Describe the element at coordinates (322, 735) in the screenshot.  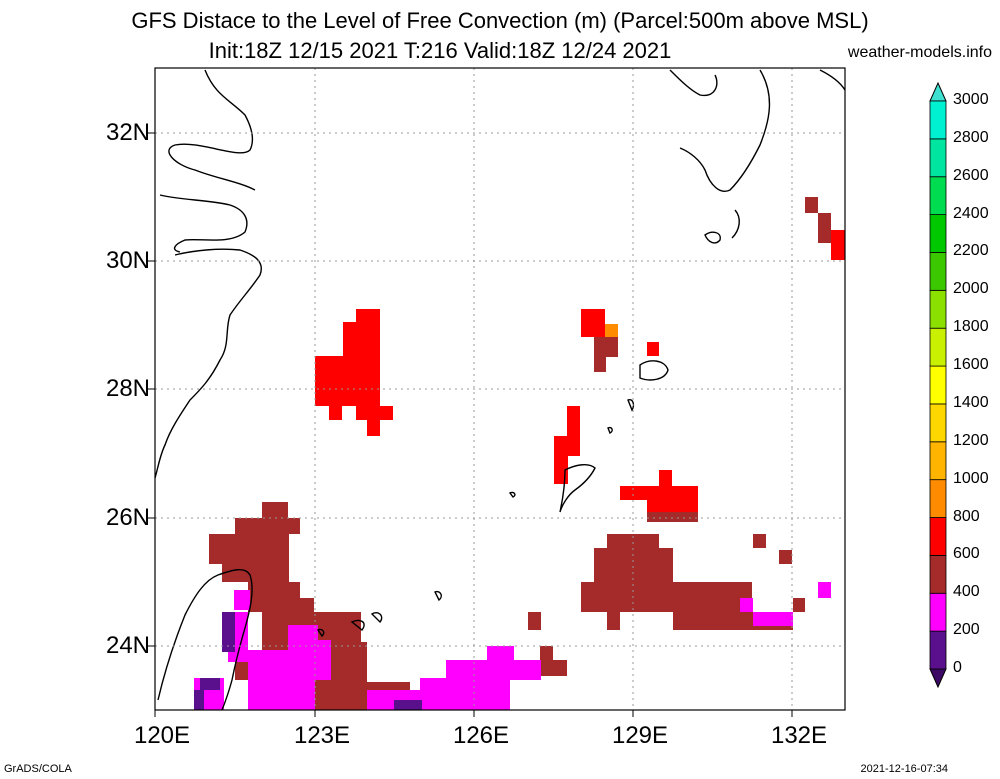
I see `lon-label: 123E` at that location.